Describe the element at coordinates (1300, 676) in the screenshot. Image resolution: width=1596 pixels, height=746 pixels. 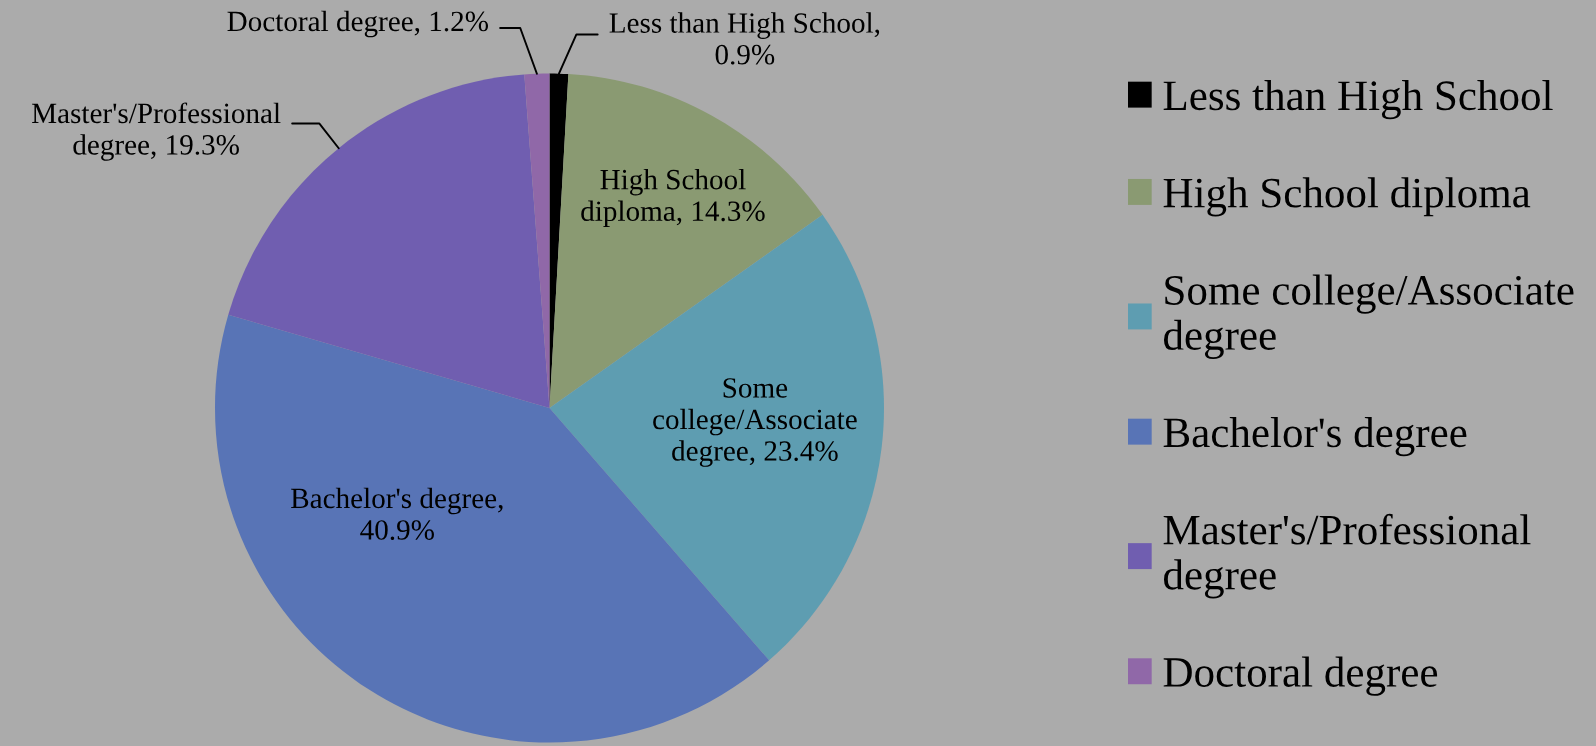
I see `legend-label: Doctoral degree` at that location.